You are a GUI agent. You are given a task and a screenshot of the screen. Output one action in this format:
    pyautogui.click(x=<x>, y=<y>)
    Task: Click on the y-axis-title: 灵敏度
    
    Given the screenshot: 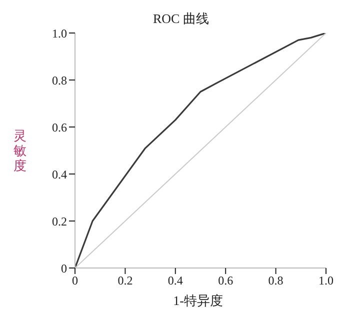 What is the action you would take?
    pyautogui.click(x=20, y=150)
    